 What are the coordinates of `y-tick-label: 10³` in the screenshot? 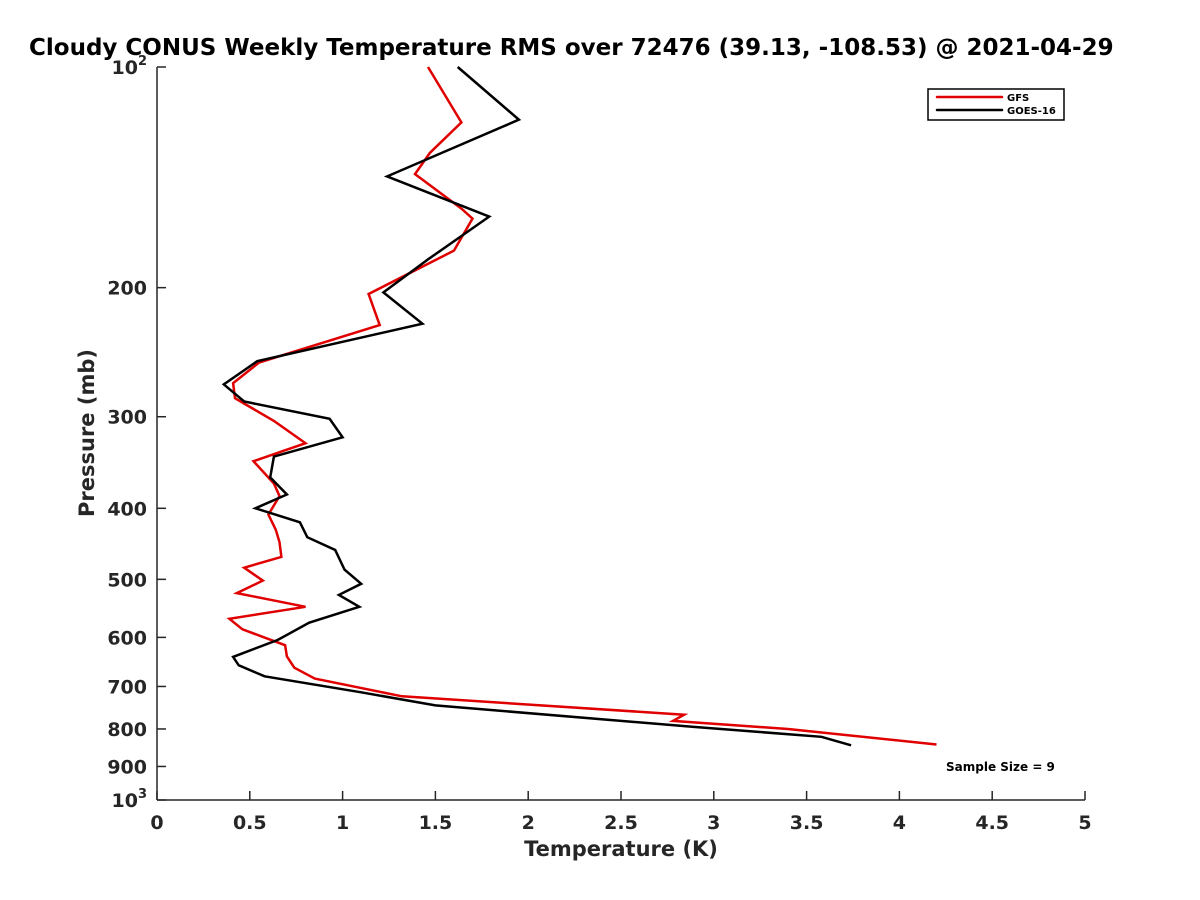 It's located at (130, 799).